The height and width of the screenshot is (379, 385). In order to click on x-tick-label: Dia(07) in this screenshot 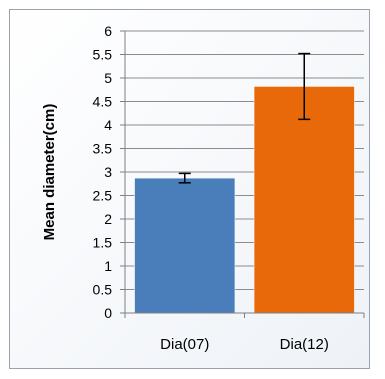, I will do `click(184, 344)`.